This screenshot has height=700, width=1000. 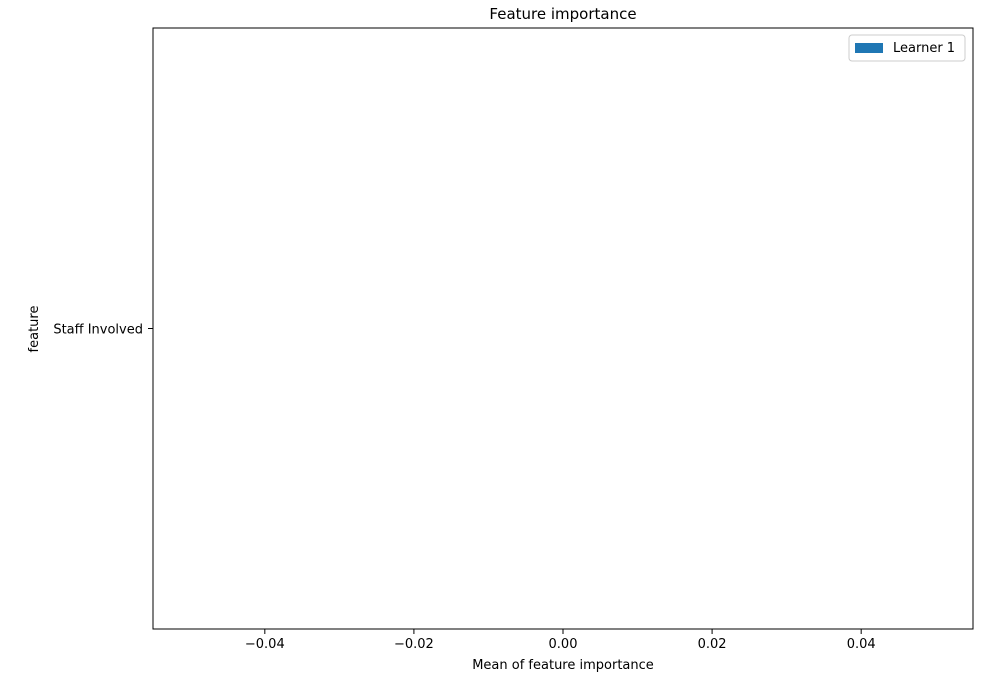 I want to click on x-axis-label: Mean of feature importance, so click(x=563, y=665).